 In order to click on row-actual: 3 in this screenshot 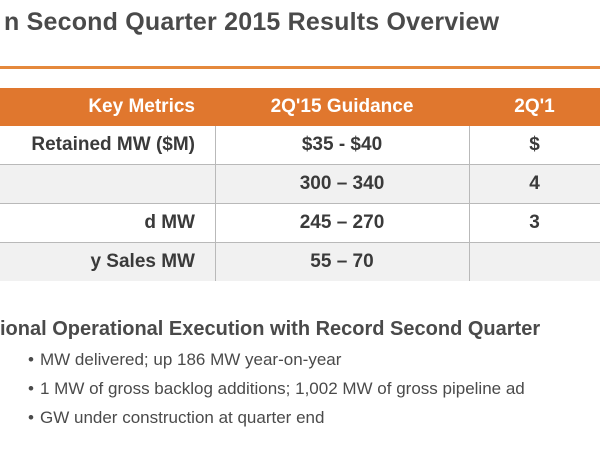, I will do `click(534, 222)`.